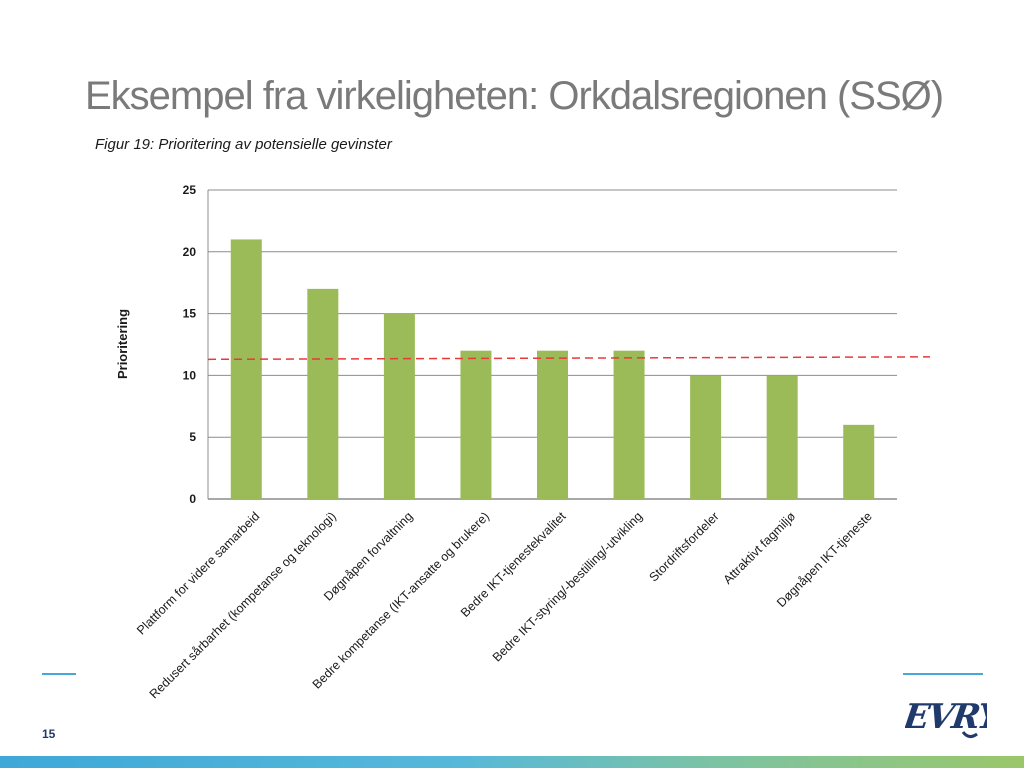 This screenshot has width=1024, height=768. Describe the element at coordinates (190, 344) in the screenshot. I see `y-tick-labels: 0 5 10 15 20 25` at that location.